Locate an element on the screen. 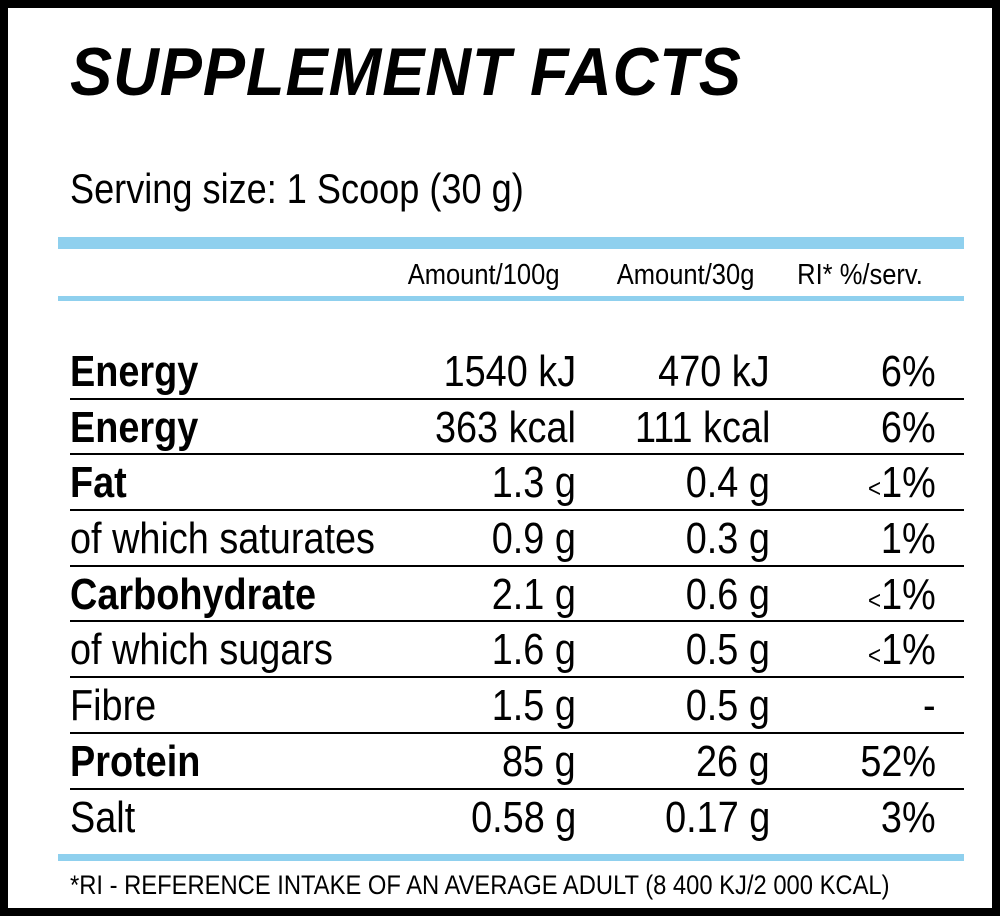  table-row: Fibre 1.5 g 0.5 g - is located at coordinates (504, 706).